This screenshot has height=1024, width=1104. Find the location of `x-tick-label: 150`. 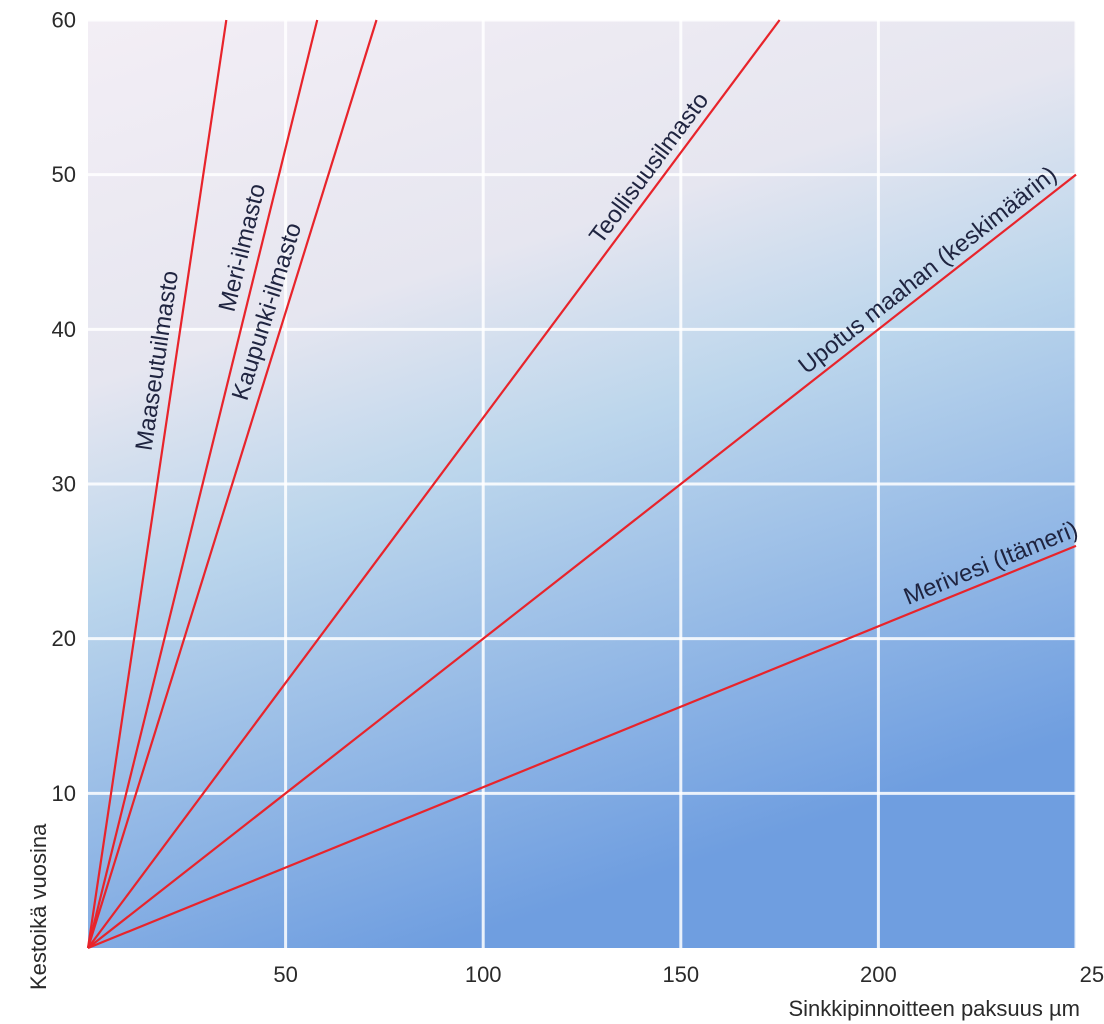

x-tick-label: 150 is located at coordinates (680, 974).